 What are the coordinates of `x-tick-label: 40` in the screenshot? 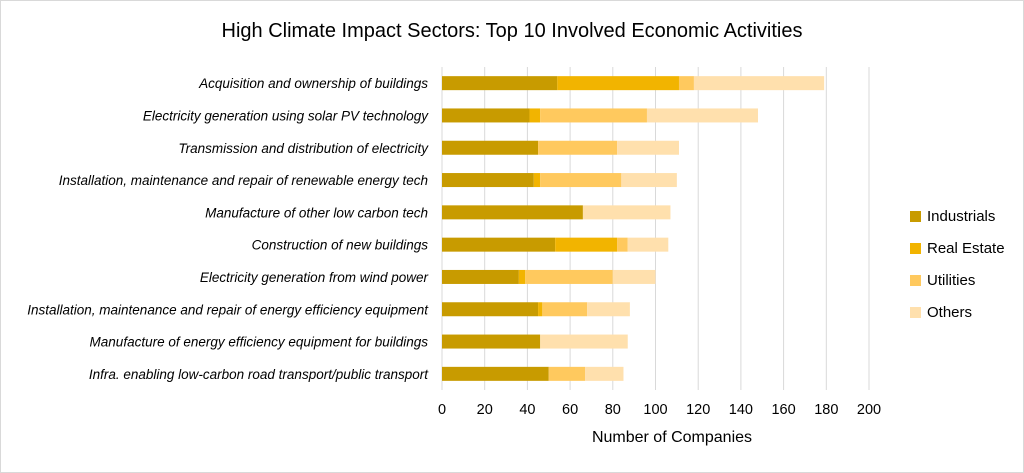 It's located at (527, 410).